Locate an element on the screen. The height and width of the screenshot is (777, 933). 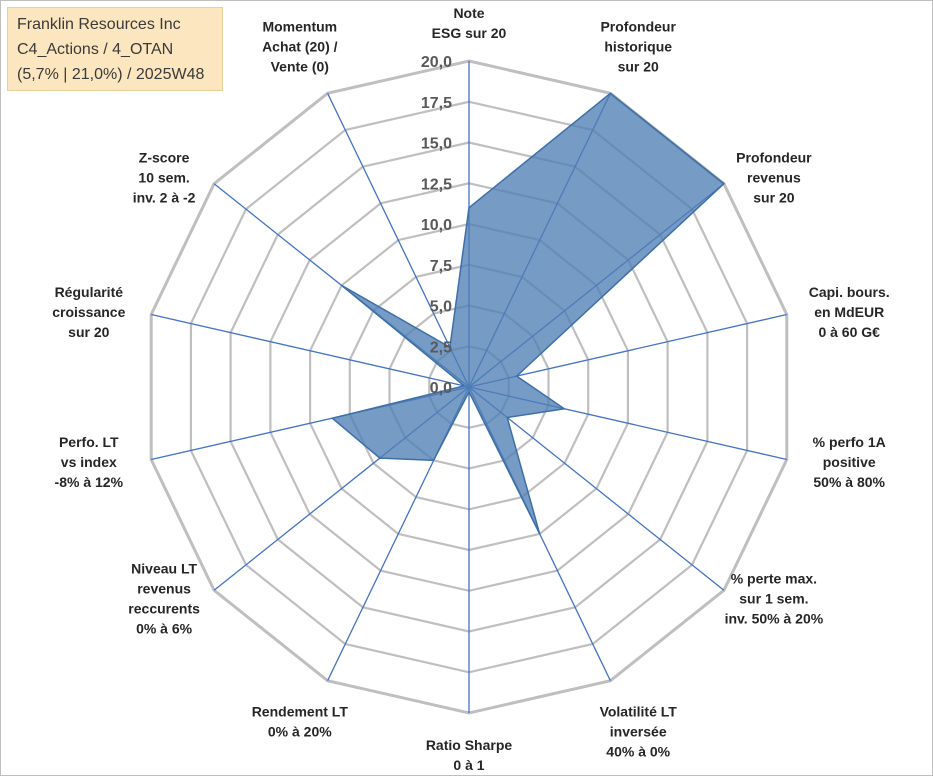
tick-label: 17,5 is located at coordinates (436, 103).